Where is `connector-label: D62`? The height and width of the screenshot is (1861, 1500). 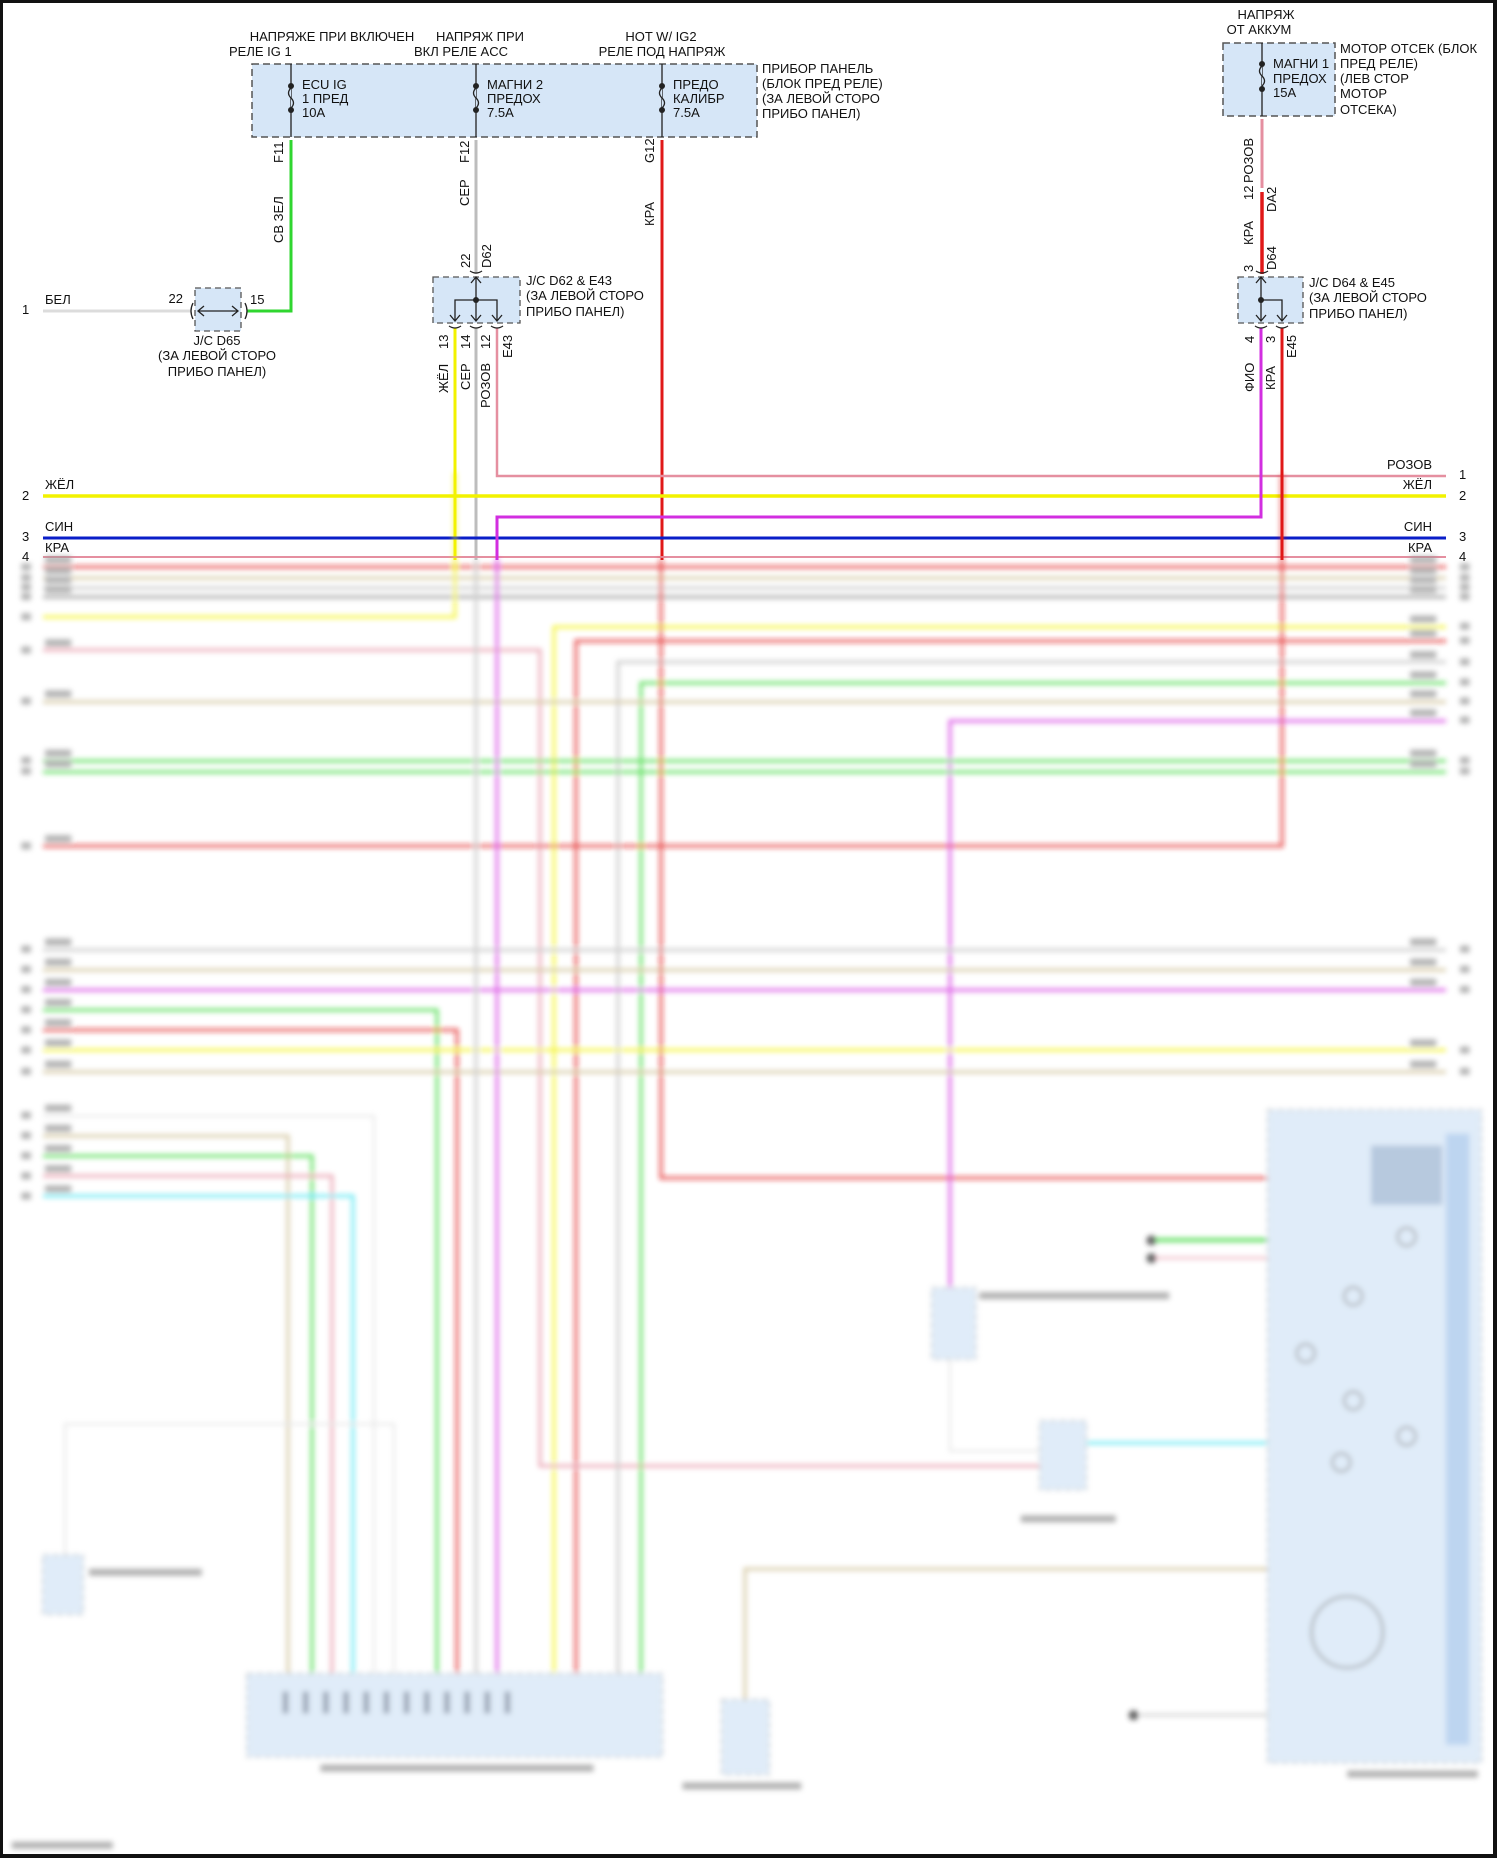
connector-label: D62 is located at coordinates (486, 256).